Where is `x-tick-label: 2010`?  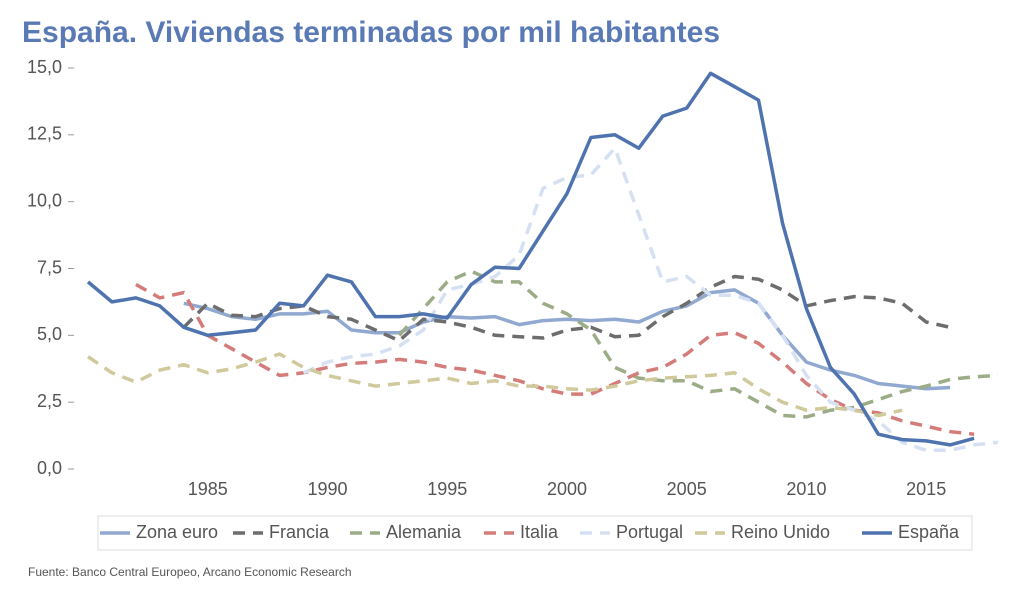
x-tick-label: 2010 is located at coordinates (806, 489).